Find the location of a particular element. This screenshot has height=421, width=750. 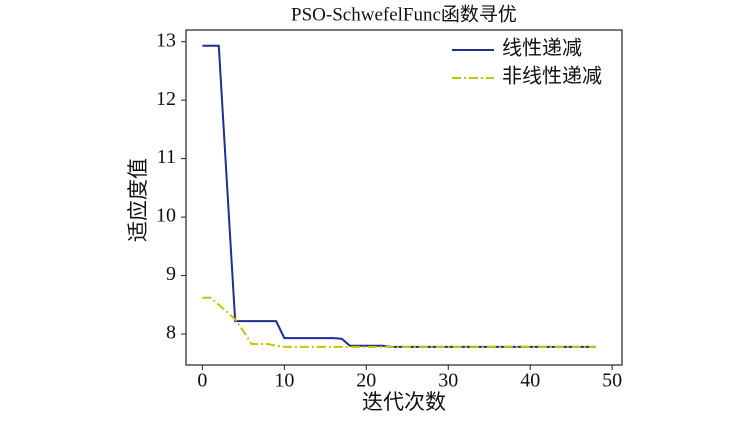

y-tick-label: 10 is located at coordinates (166, 216).